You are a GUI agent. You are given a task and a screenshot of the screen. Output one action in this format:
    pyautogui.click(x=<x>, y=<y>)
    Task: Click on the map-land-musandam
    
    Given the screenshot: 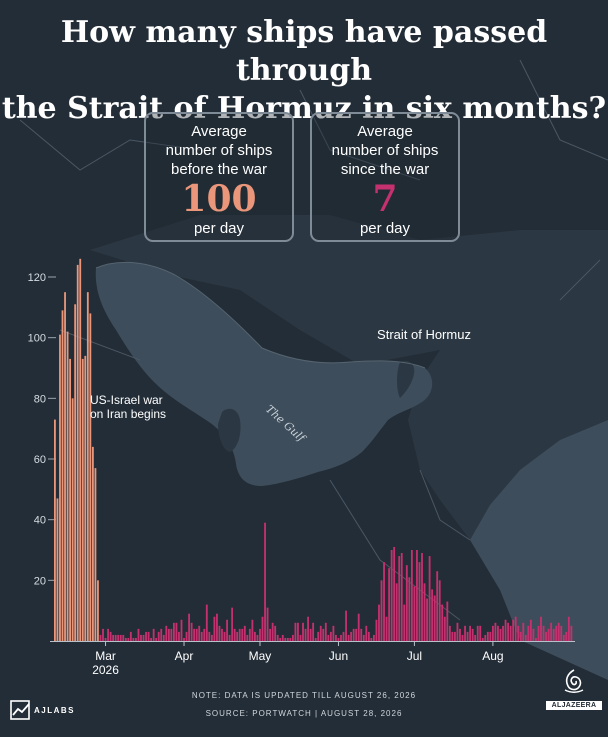 What is the action you would take?
    pyautogui.click(x=406, y=379)
    